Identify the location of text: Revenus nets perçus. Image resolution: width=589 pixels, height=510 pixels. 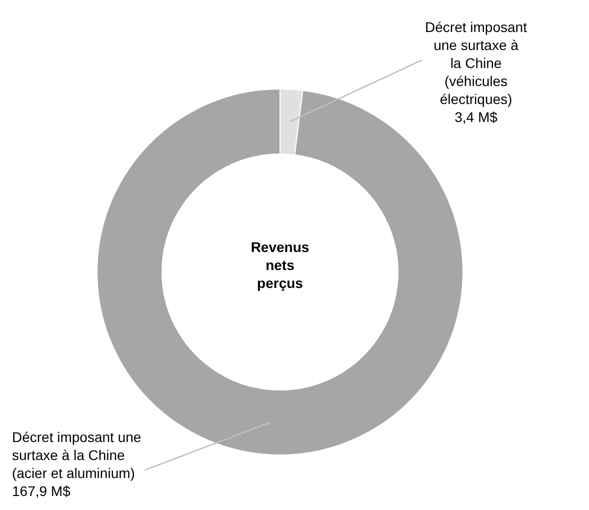
(280, 265).